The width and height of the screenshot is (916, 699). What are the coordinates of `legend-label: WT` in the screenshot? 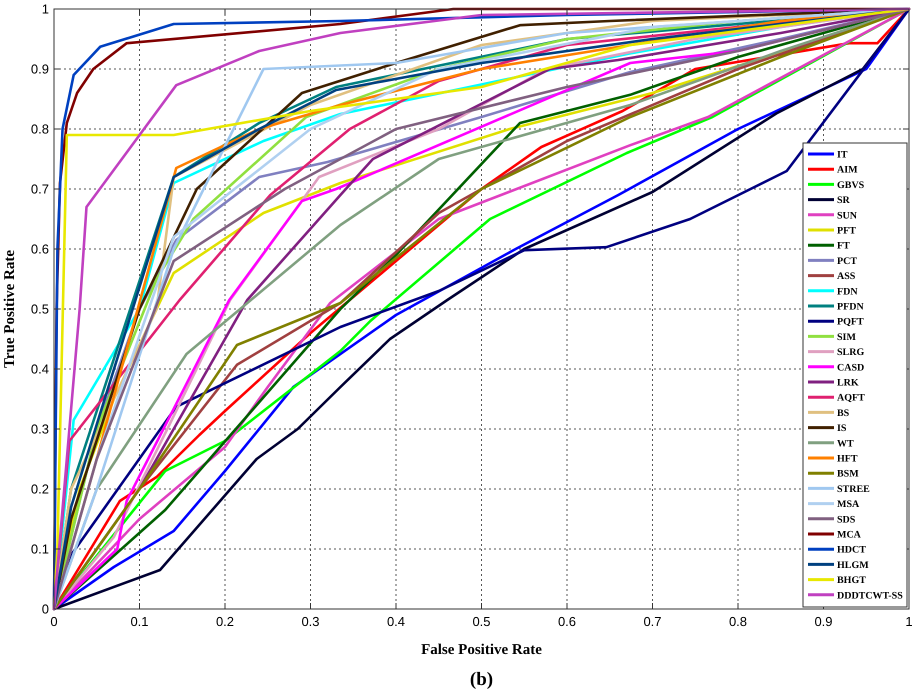 It's located at (845, 444).